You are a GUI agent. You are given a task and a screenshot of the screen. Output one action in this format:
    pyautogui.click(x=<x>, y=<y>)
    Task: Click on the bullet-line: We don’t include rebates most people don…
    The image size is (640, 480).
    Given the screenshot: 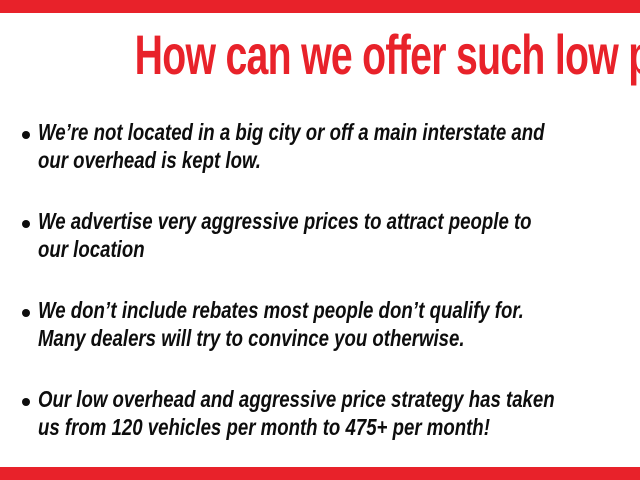 What is the action you would take?
    pyautogui.click(x=281, y=310)
    